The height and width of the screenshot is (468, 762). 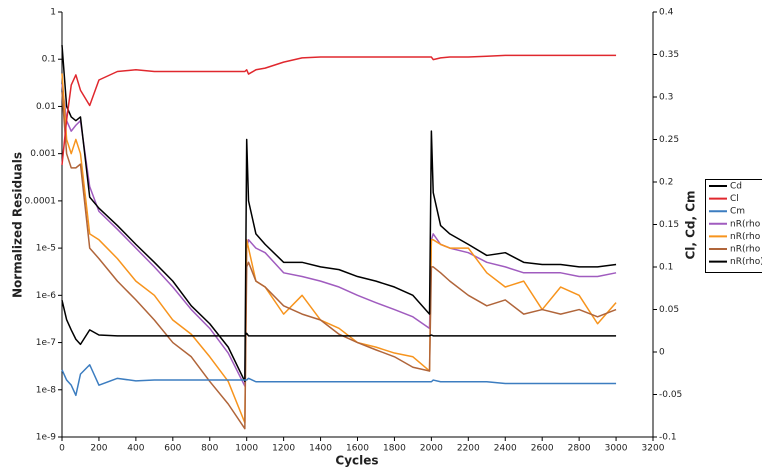 What do you see at coordinates (746, 237) in the screenshot?
I see `legend-label: nR(rho u` at bounding box center [746, 237].